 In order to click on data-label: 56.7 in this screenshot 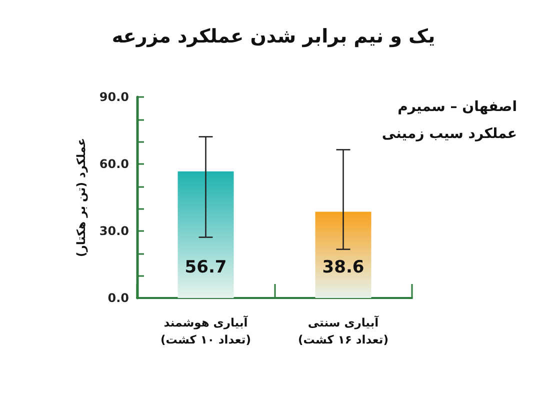, I will do `click(205, 268)`.